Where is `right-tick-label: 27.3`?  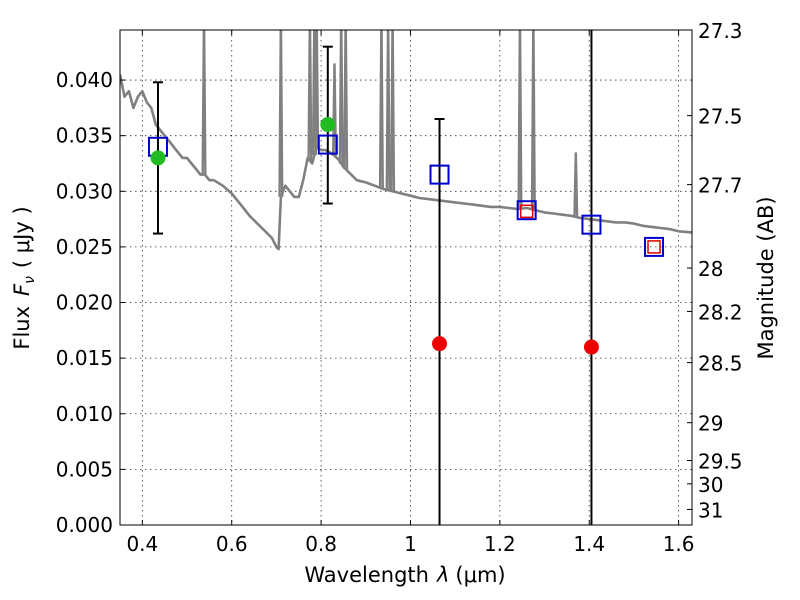
right-tick-label: 27.3 is located at coordinates (720, 31).